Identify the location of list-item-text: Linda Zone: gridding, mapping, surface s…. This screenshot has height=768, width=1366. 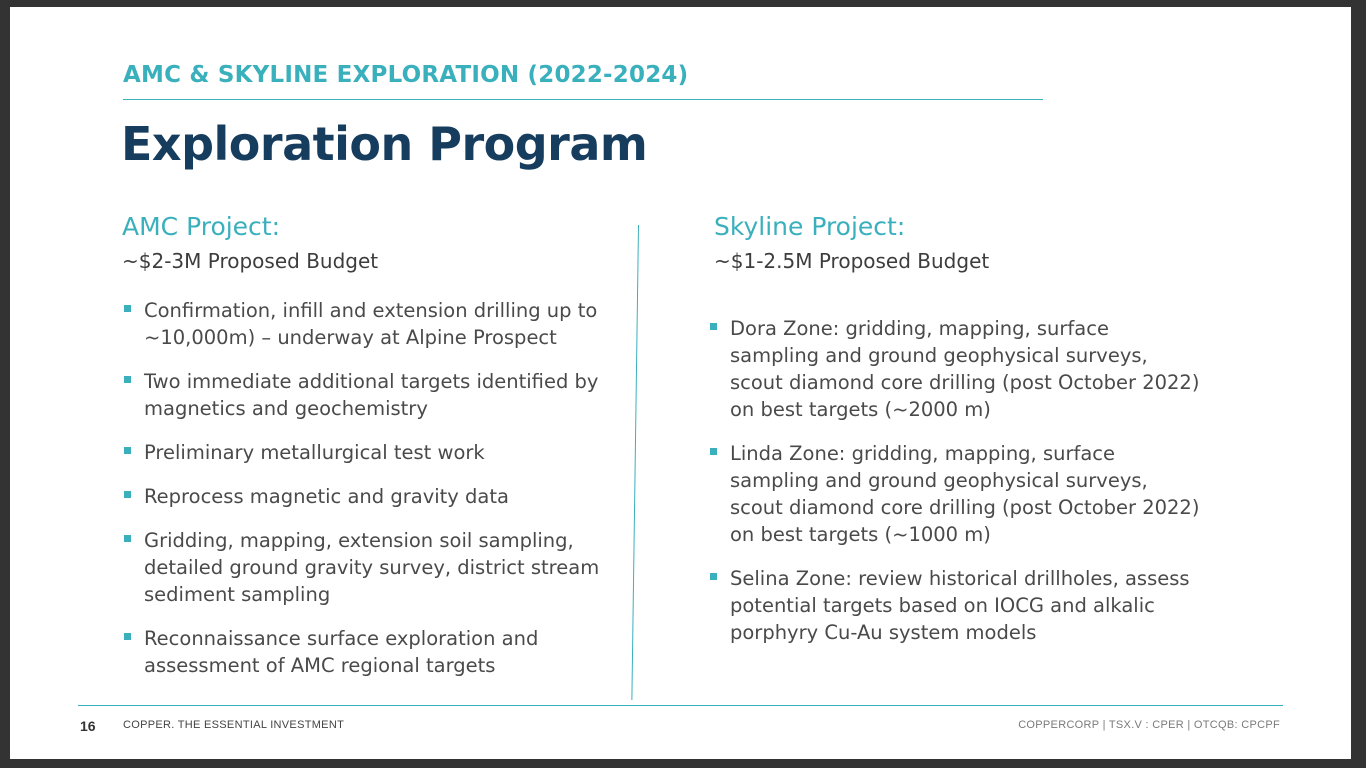
(965, 494).